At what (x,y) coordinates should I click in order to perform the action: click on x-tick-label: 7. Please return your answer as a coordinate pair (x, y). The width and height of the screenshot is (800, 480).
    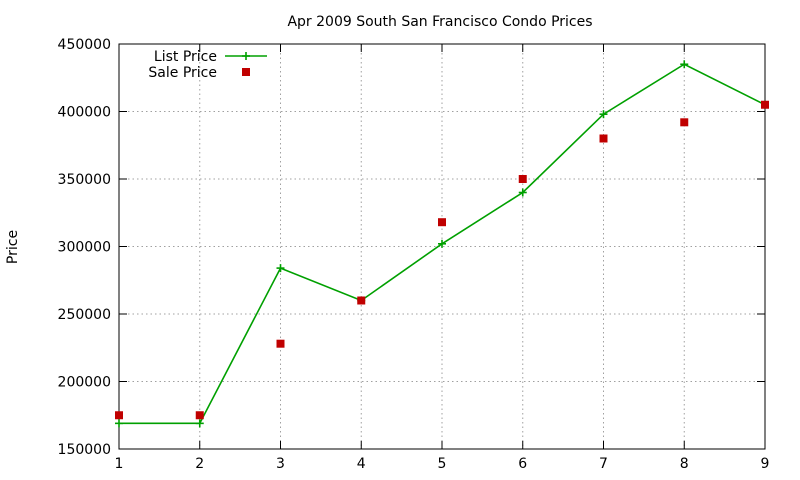
    Looking at the image, I should click on (603, 464).